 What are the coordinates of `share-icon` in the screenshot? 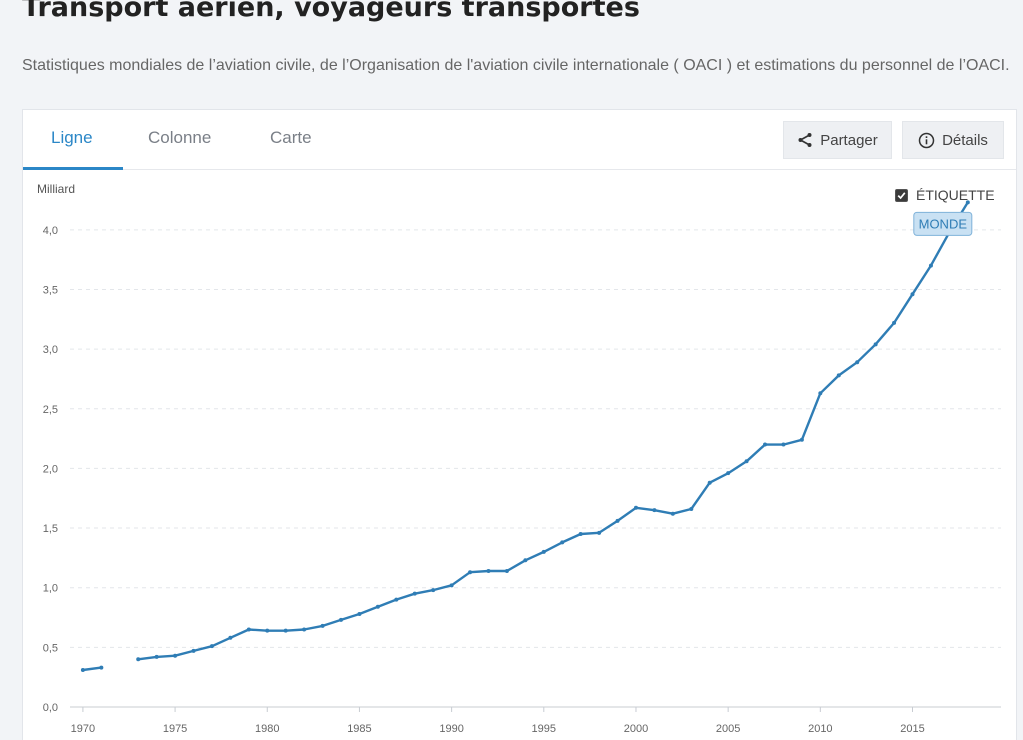 It's located at (805, 140).